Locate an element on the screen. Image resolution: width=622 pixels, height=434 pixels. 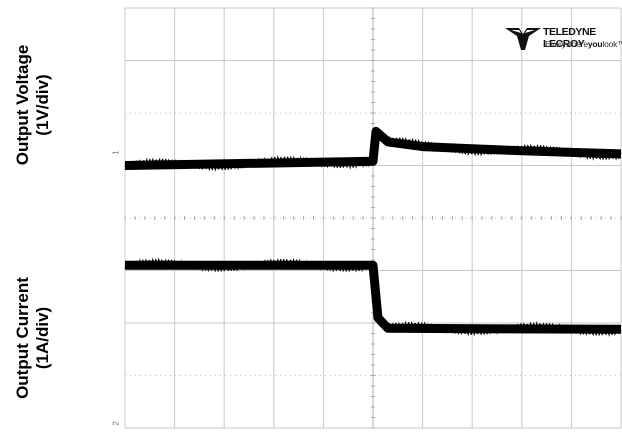
channel-2-marker: 2 is located at coordinates (116, 423).